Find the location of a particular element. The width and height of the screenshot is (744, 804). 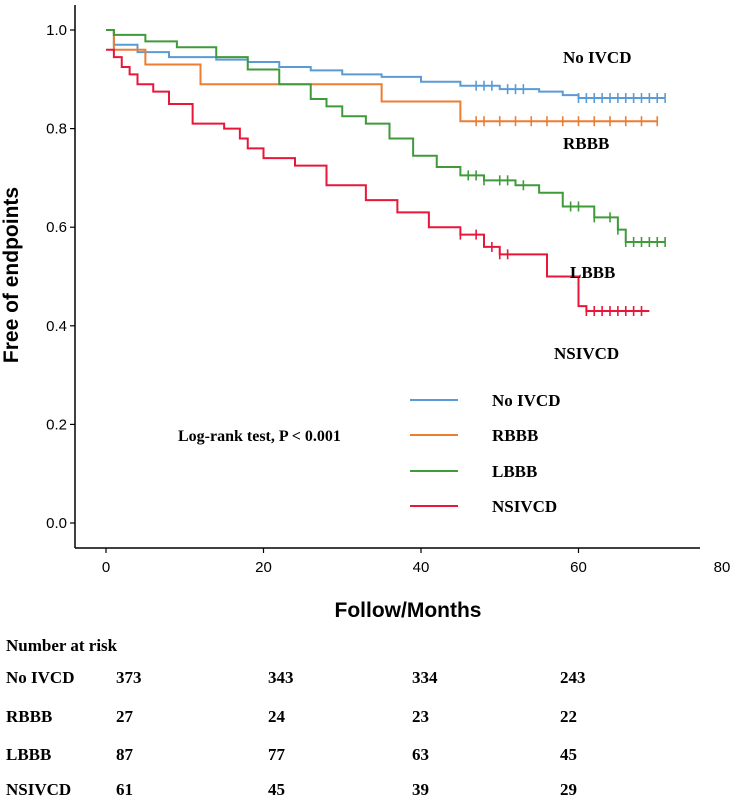

curve-label: NSIVCD is located at coordinates (586, 353).